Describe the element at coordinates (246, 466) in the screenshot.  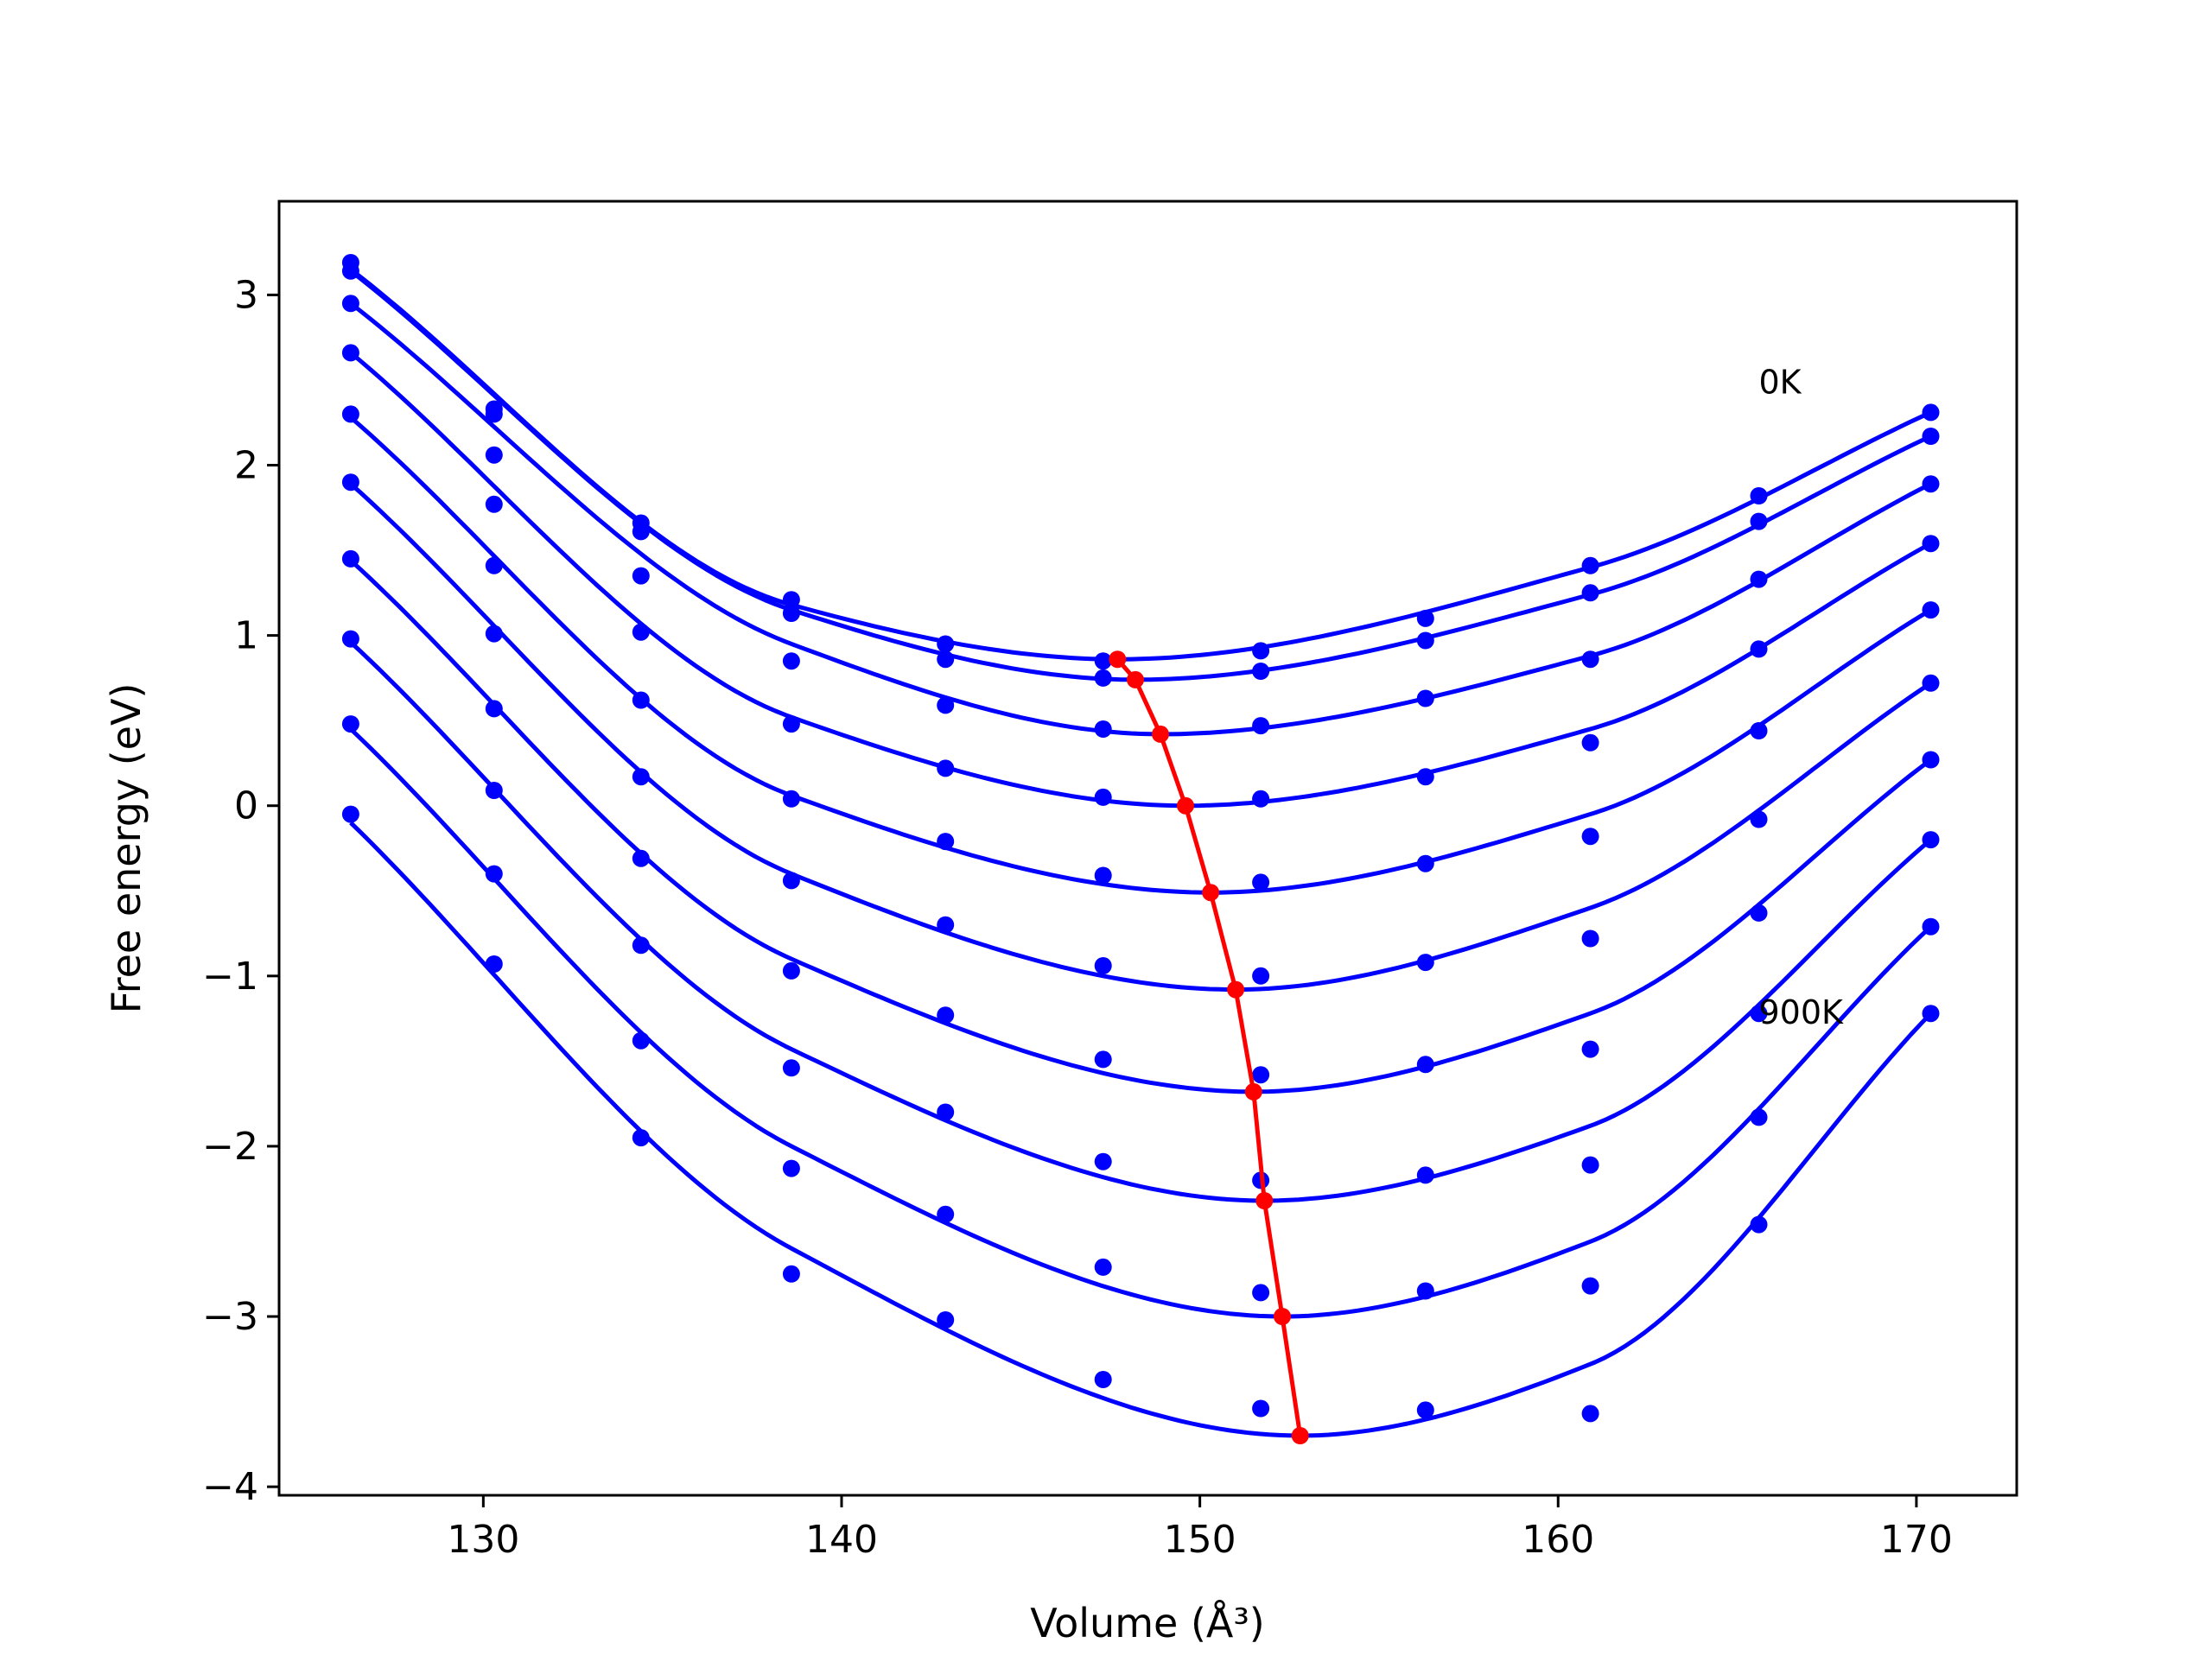
I see `y-tick-label-2: 2` at that location.